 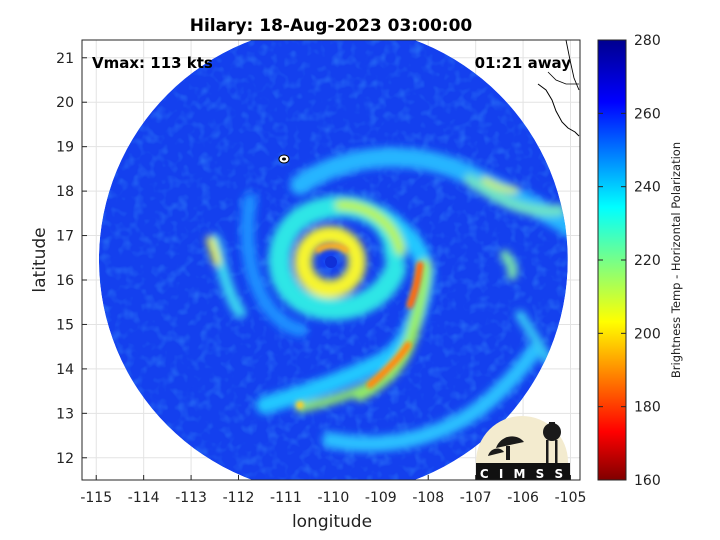 I want to click on cimss-logo: C I M S S, so click(x=523, y=448).